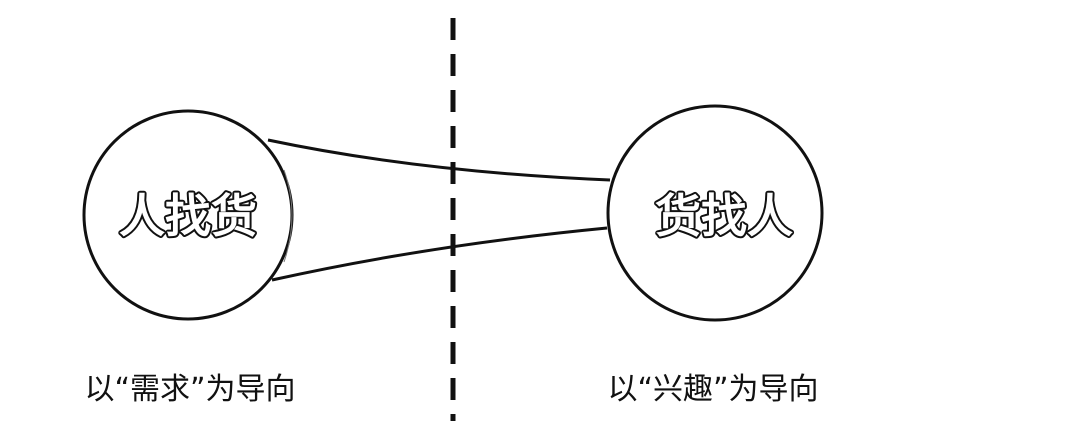 Image resolution: width=1066 pixels, height=431 pixels. What do you see at coordinates (188, 216) in the screenshot?
I see `left-node-label: 人找货` at bounding box center [188, 216].